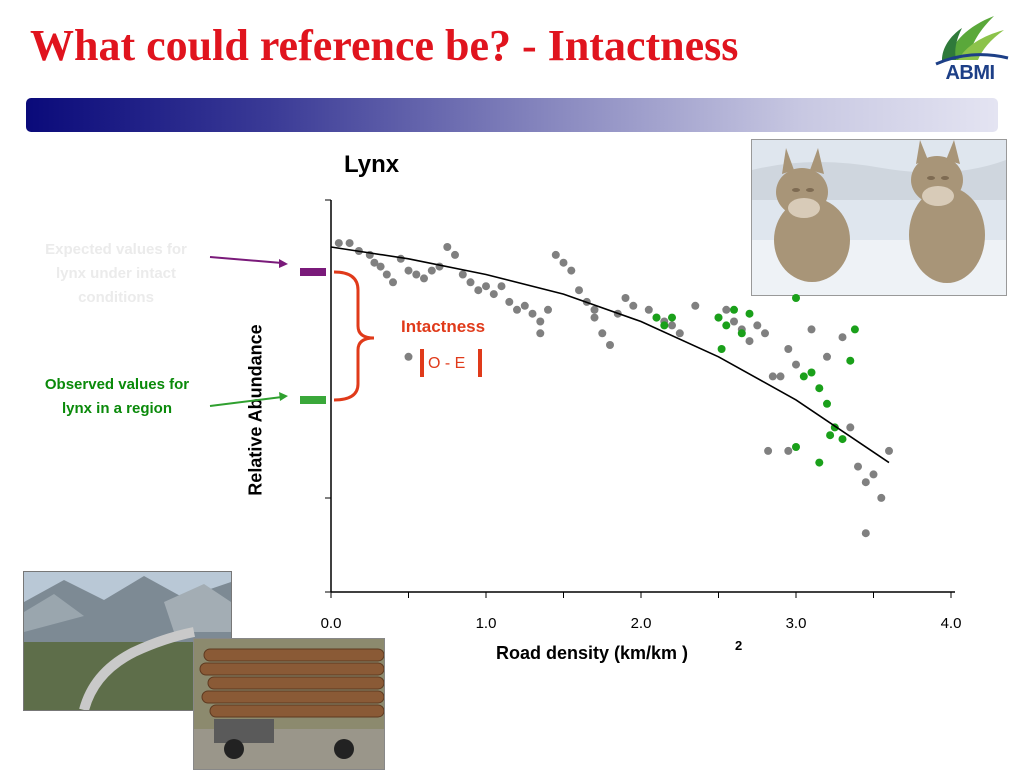  Describe the element at coordinates (384, 45) in the screenshot. I see `slide-title: What could reference be? - Intactness` at that location.